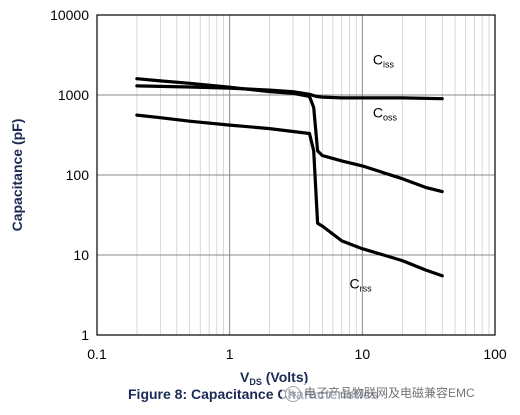 The image size is (520, 415). Describe the element at coordinates (384, 61) in the screenshot. I see `series-label-ciss: Ciss` at that location.